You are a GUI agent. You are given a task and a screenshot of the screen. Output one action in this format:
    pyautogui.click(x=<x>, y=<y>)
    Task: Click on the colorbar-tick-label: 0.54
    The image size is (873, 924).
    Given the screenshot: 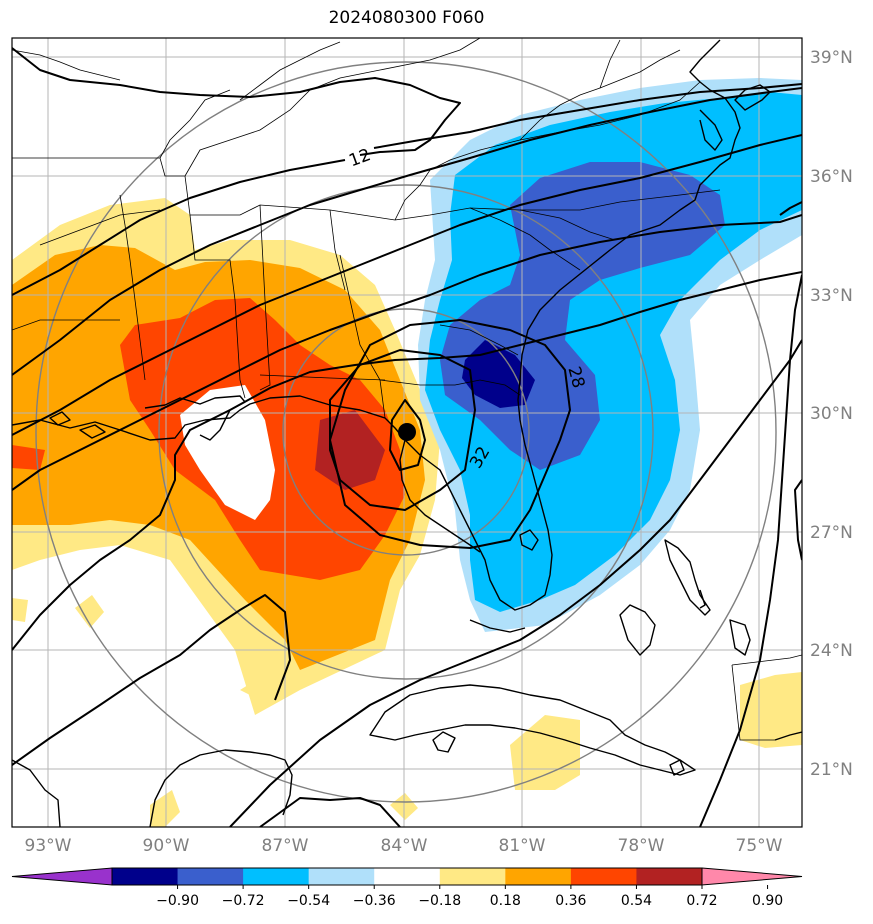 What is the action you would take?
    pyautogui.click(x=636, y=901)
    